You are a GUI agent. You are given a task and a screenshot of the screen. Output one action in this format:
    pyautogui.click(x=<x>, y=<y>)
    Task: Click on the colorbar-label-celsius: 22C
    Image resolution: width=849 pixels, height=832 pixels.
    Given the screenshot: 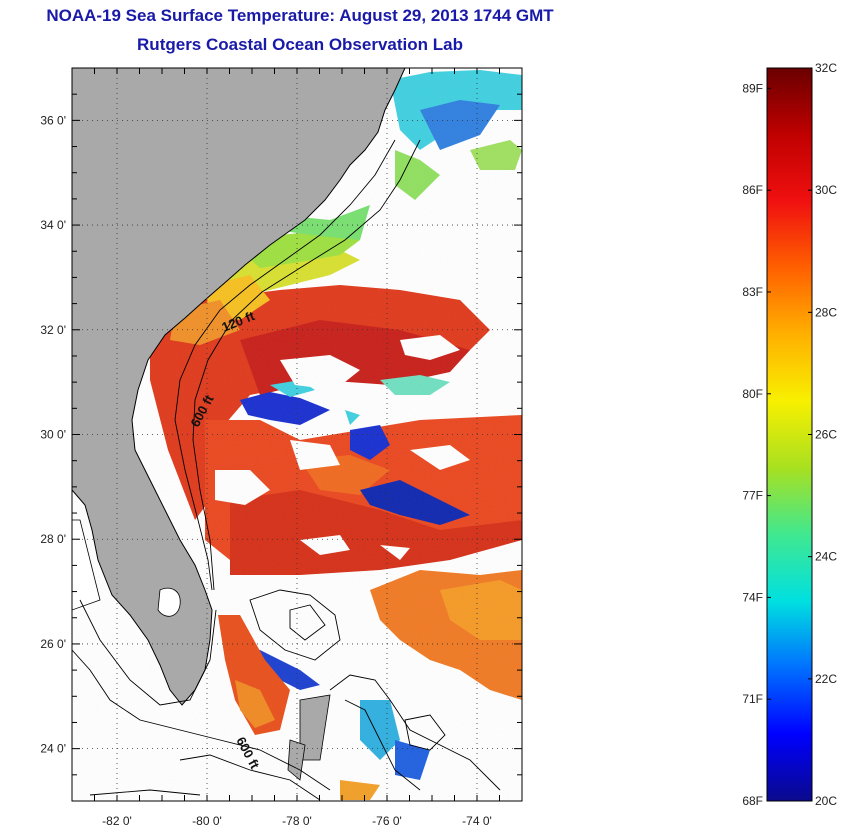 What is the action you would take?
    pyautogui.click(x=826, y=679)
    